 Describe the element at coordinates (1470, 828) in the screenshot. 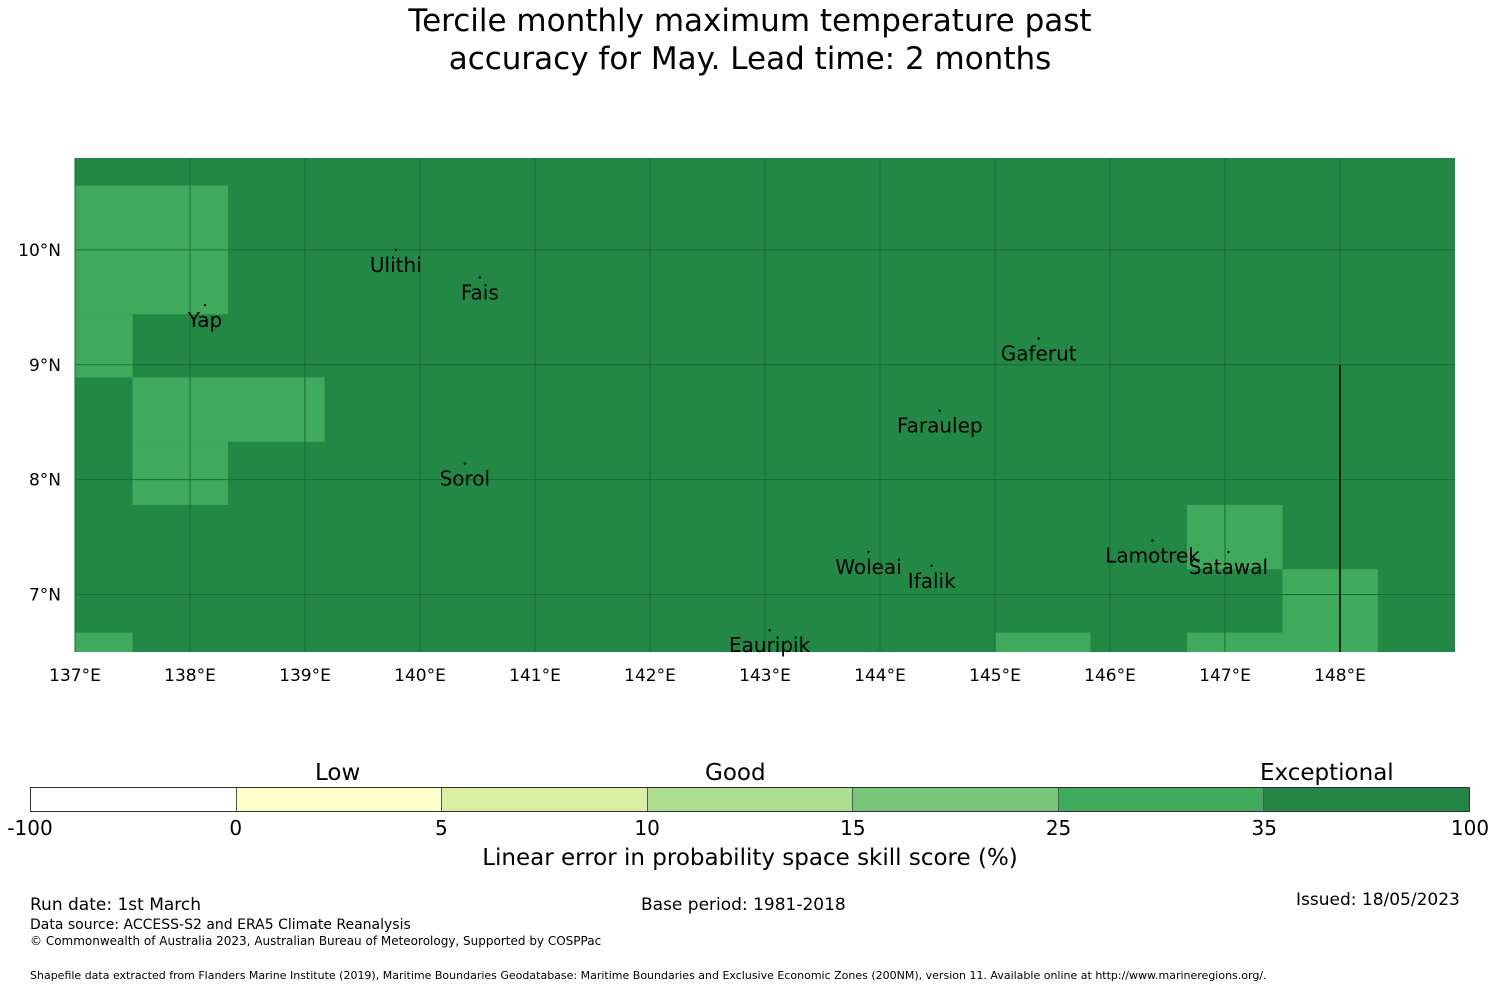

I see `colorbar-tick-label: 100` at that location.